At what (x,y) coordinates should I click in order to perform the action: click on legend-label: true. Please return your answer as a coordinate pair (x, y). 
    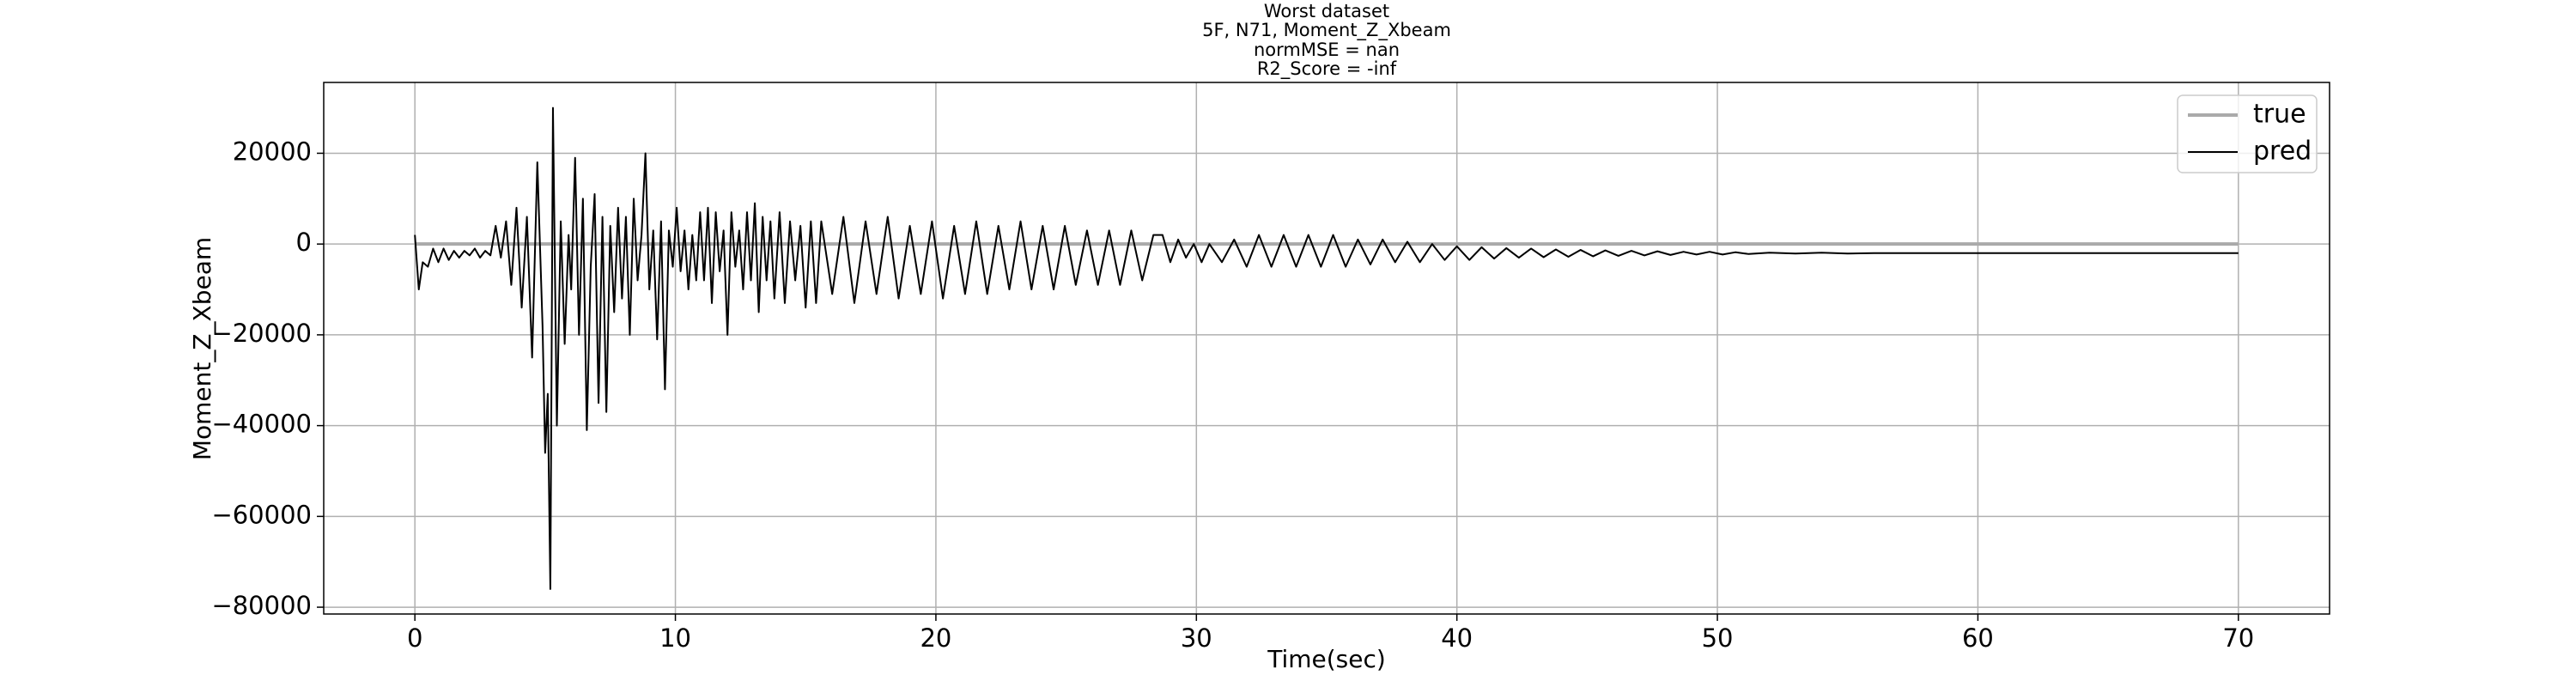
    Looking at the image, I should click on (2280, 115).